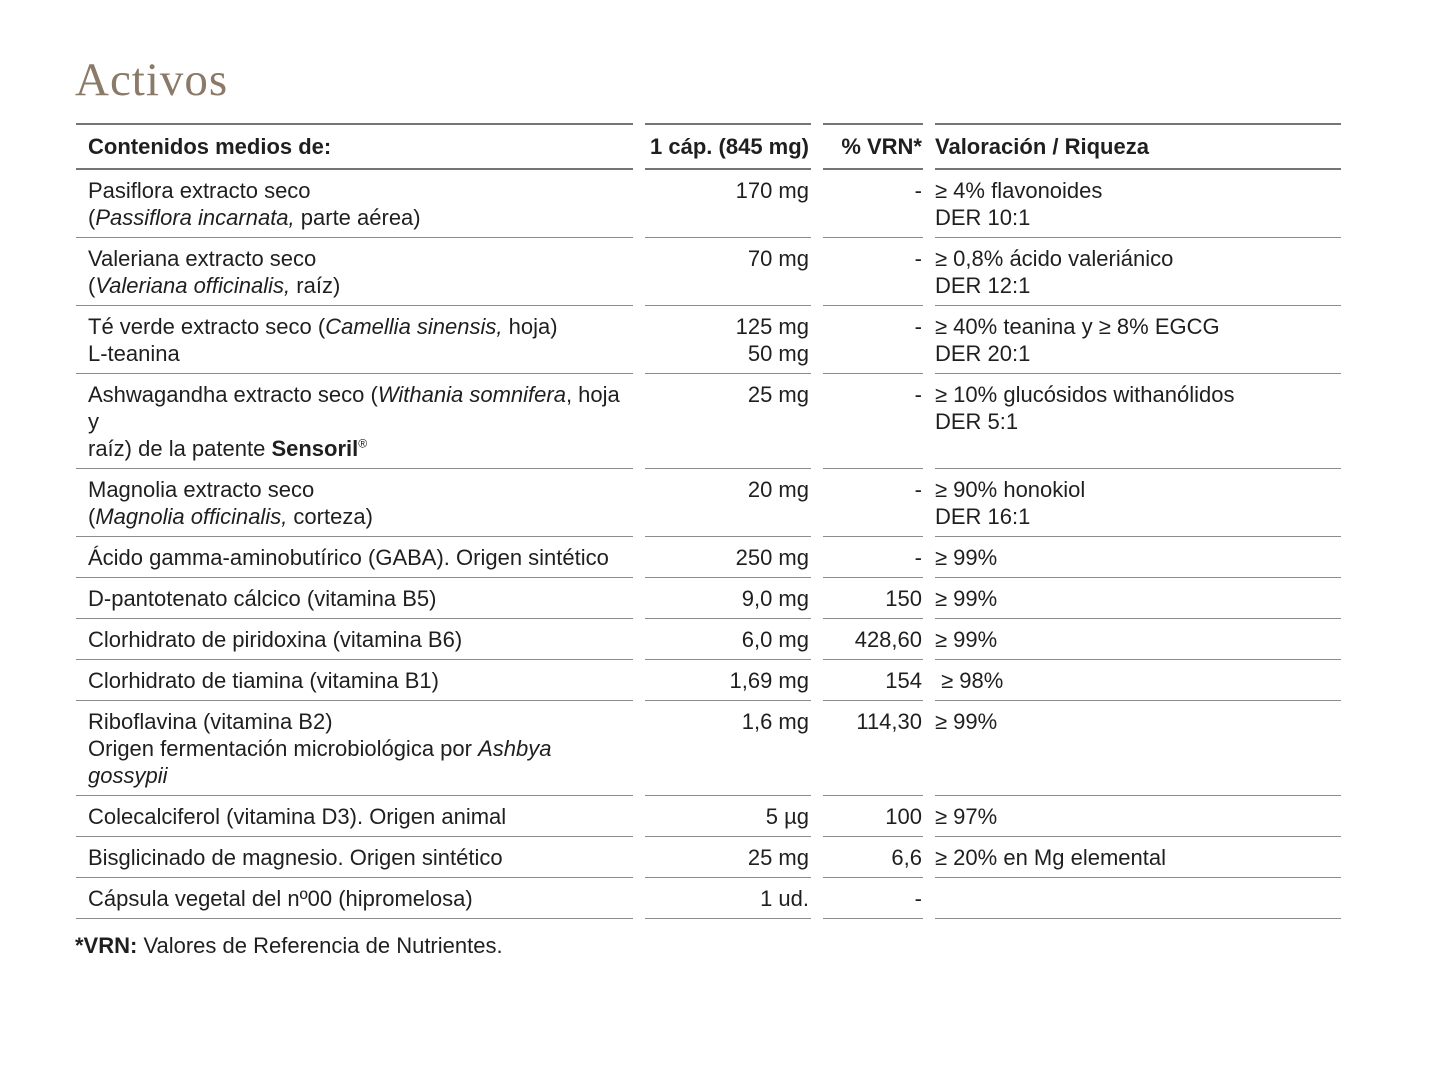 Image resolution: width=1445 pixels, height=1086 pixels. I want to click on valuation-cell, so click(1138, 898).